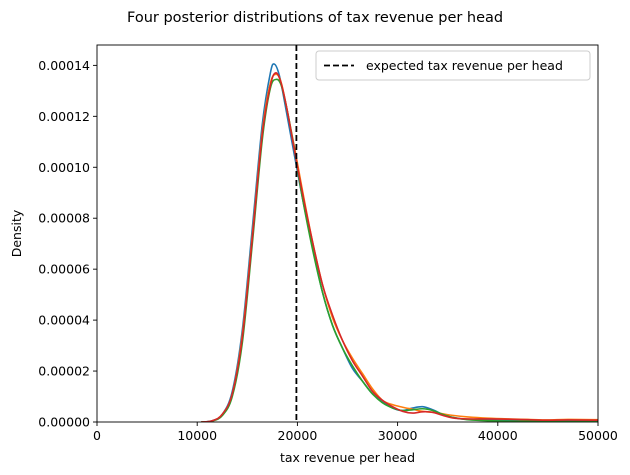 The height and width of the screenshot is (475, 630). Describe the element at coordinates (347, 457) in the screenshot. I see `x-axis-label: tax revenue per head` at that location.